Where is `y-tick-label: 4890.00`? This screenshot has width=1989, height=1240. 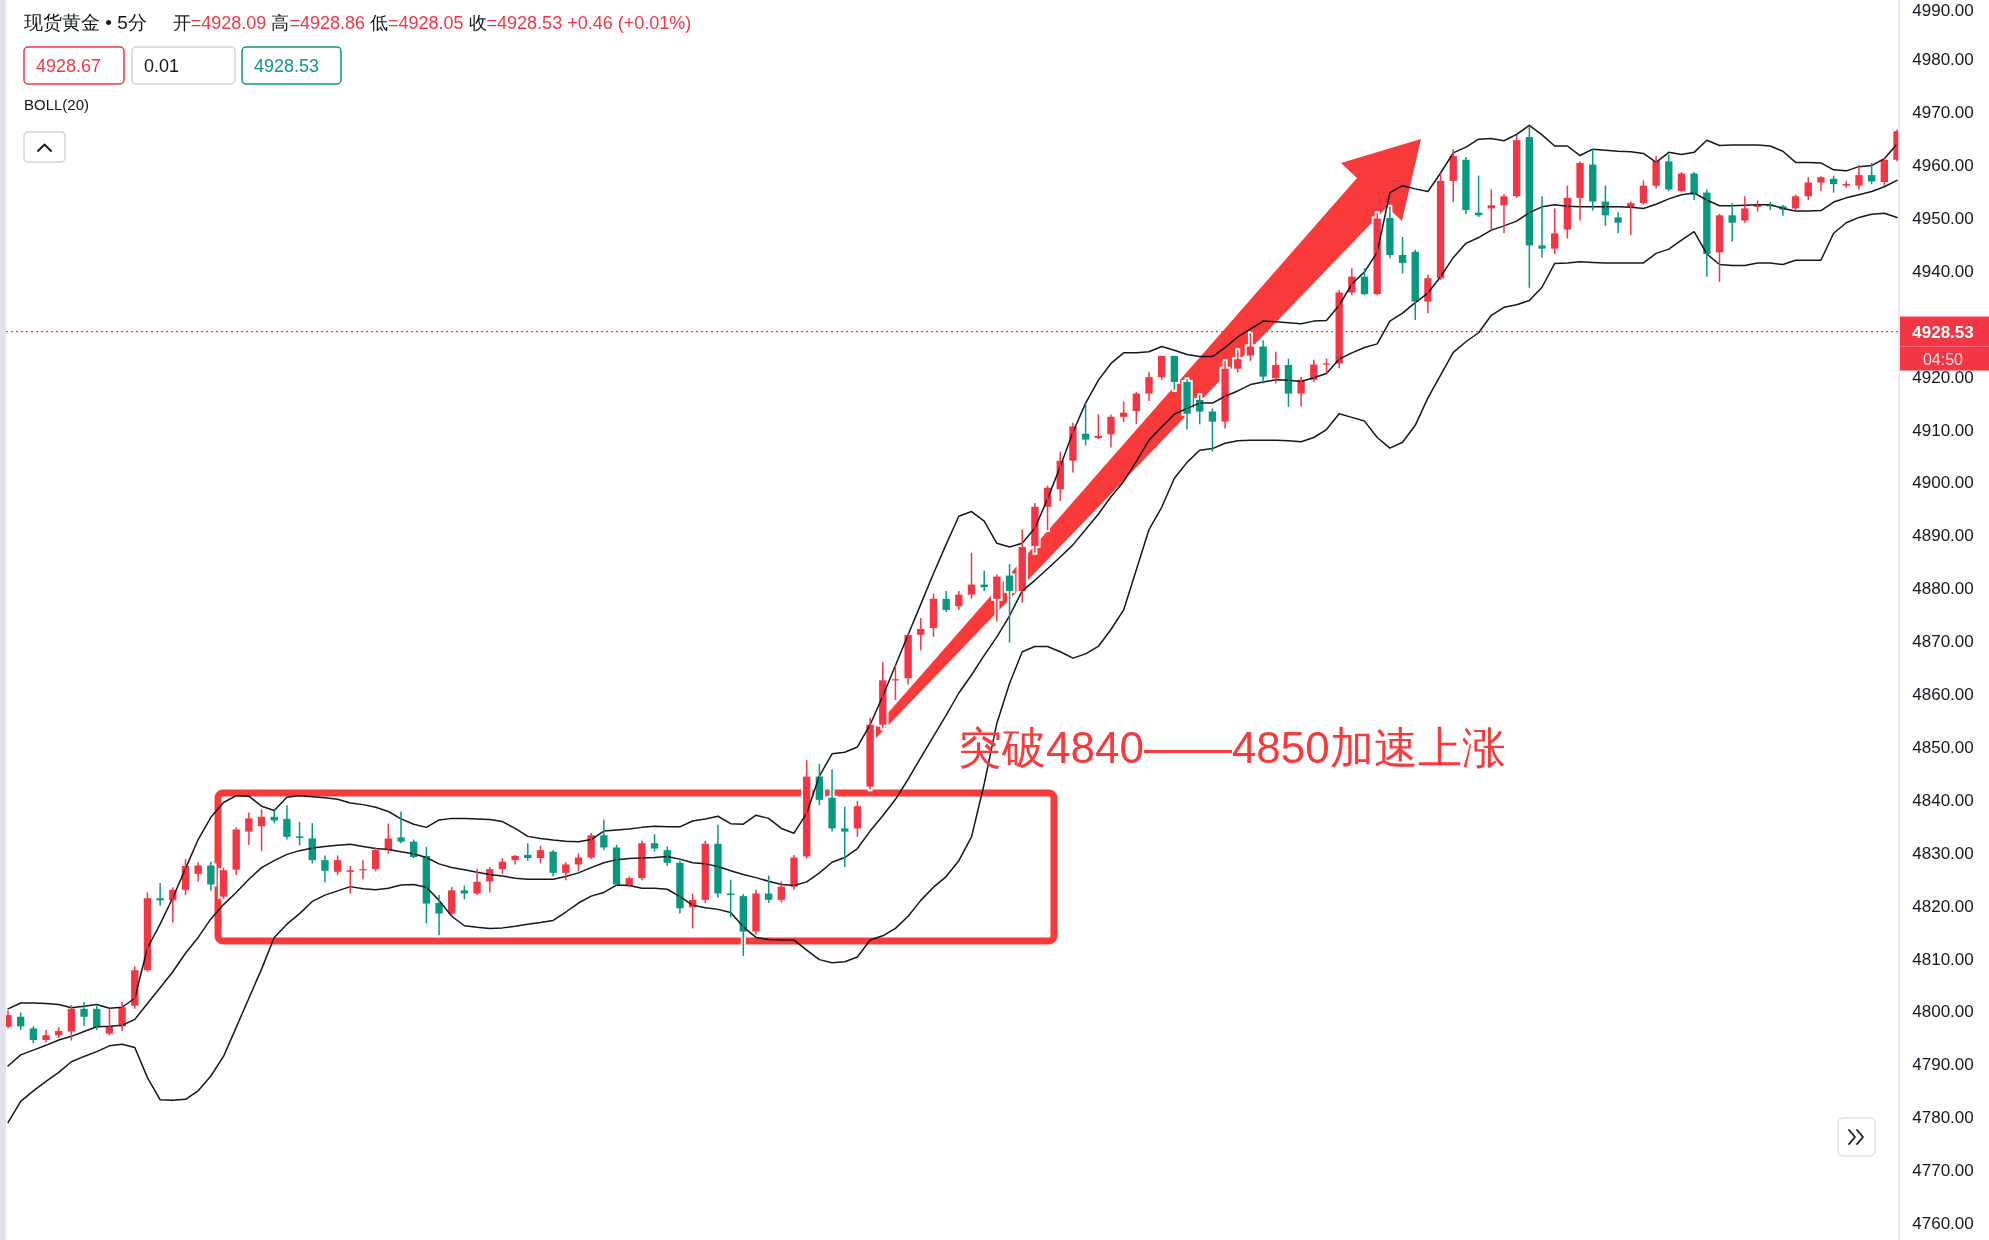 y-tick-label: 4890.00 is located at coordinates (1943, 536).